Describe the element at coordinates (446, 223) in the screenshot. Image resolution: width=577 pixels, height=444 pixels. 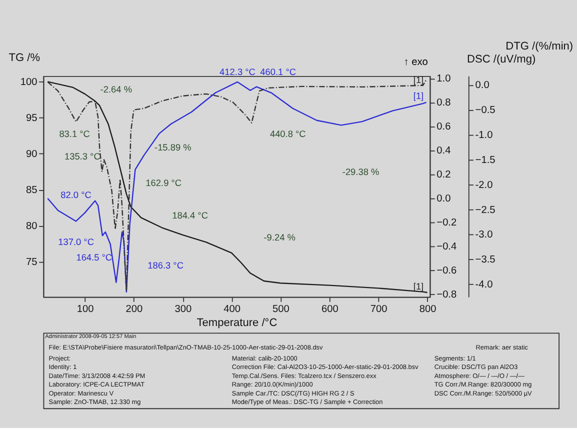
I see `y2-tick-label: −0.2` at that location.